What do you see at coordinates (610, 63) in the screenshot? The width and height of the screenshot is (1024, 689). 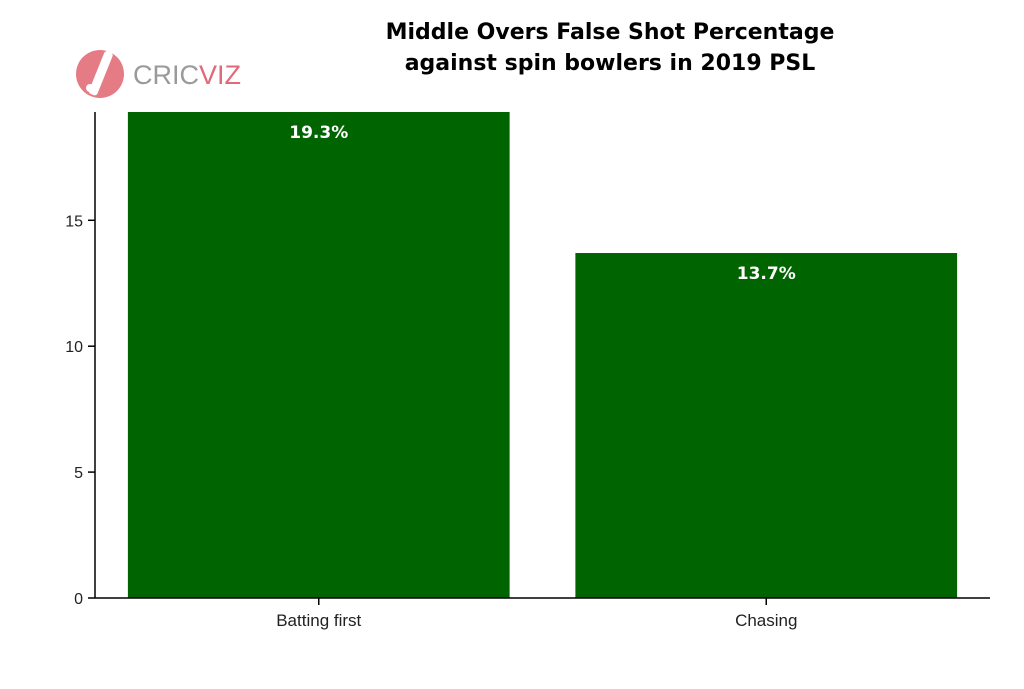 I see `chart-title-line-2: against spin bowlers in 2019 PSL` at bounding box center [610, 63].